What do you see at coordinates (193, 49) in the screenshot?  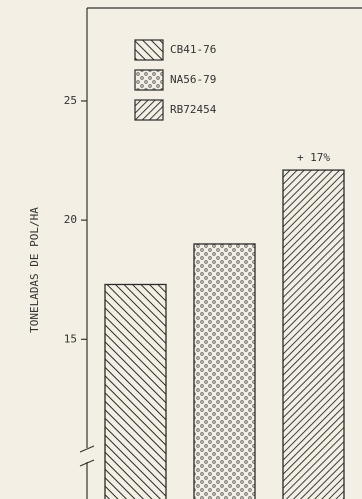 I see `legend-label: CB41-76` at bounding box center [193, 49].